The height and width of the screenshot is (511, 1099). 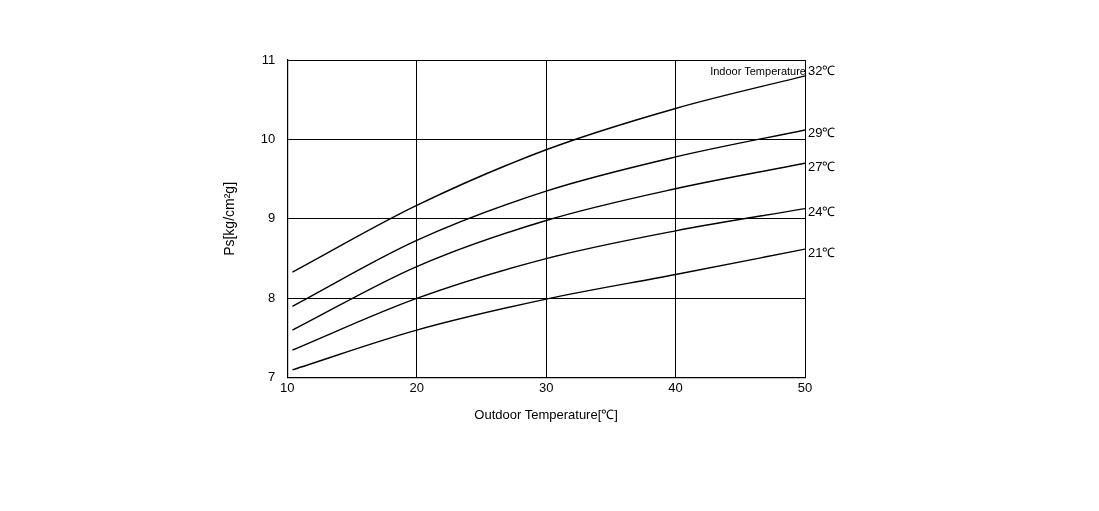 What do you see at coordinates (268, 59) in the screenshot?
I see `y-tick-label: 11` at bounding box center [268, 59].